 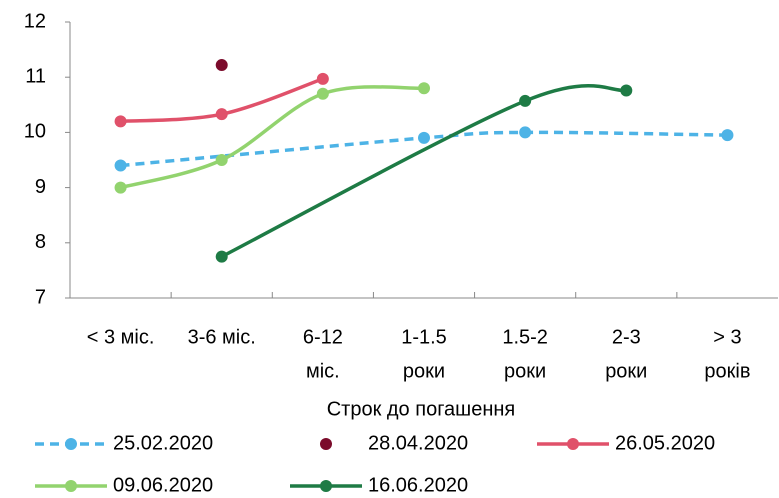 I want to click on y-tick-label: 9, so click(x=40, y=187).